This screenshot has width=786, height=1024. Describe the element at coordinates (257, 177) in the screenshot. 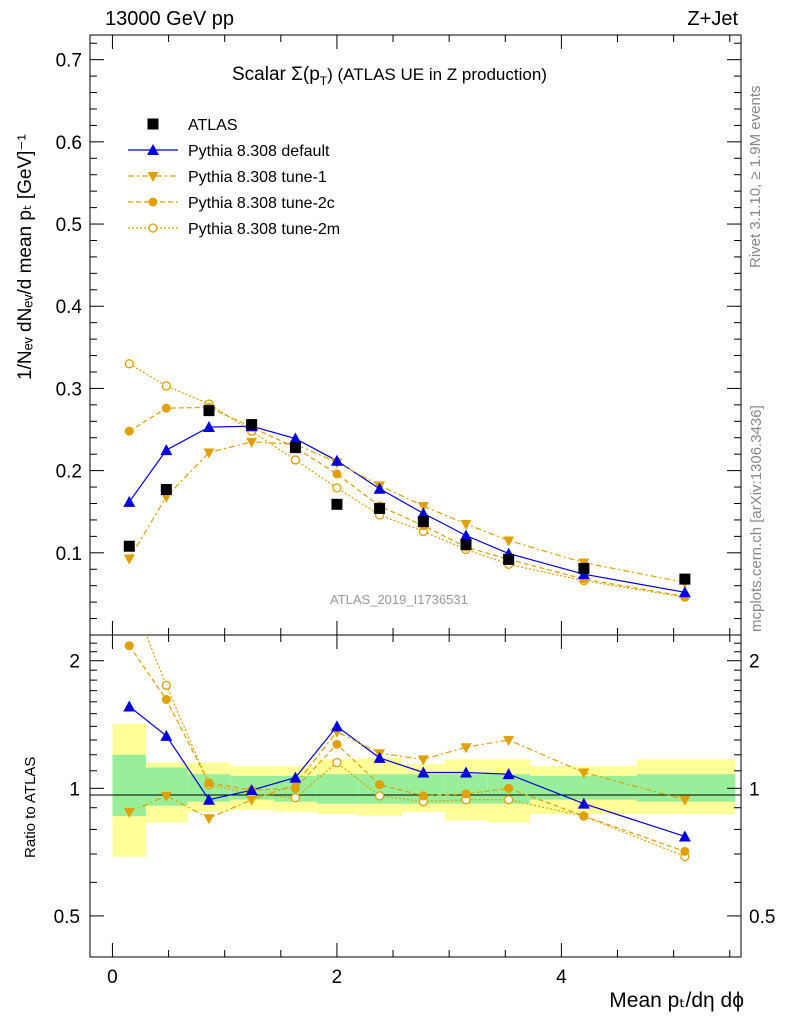

I see `legend-label-pythia-8-308-tune-1: Pythia 8.308 tune-1` at that location.